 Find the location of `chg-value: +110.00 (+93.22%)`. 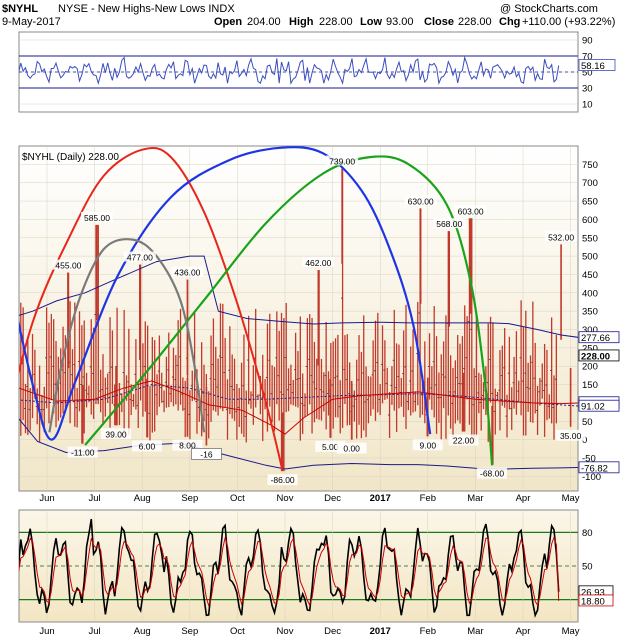

chg-value: +110.00 (+93.22%) is located at coordinates (568, 22).